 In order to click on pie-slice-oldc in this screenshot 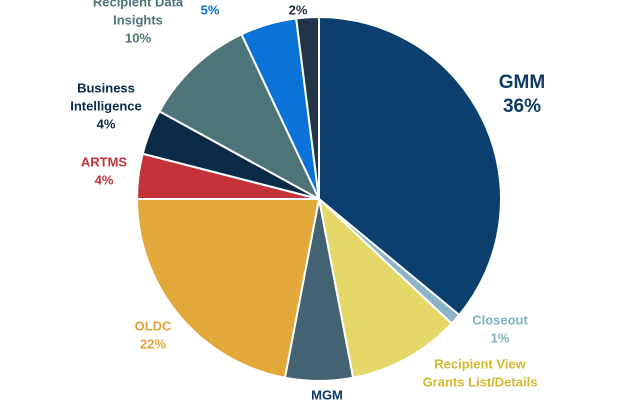, I will do `click(228, 288)`.